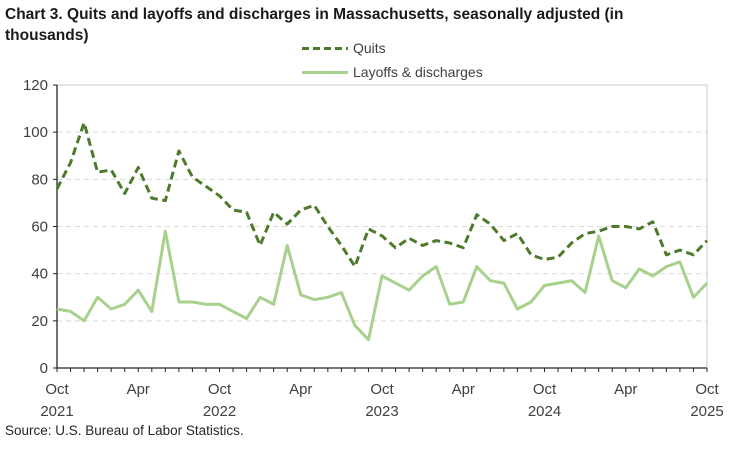  Describe the element at coordinates (381, 411) in the screenshot. I see `x-axis-label-year: 2023` at that location.